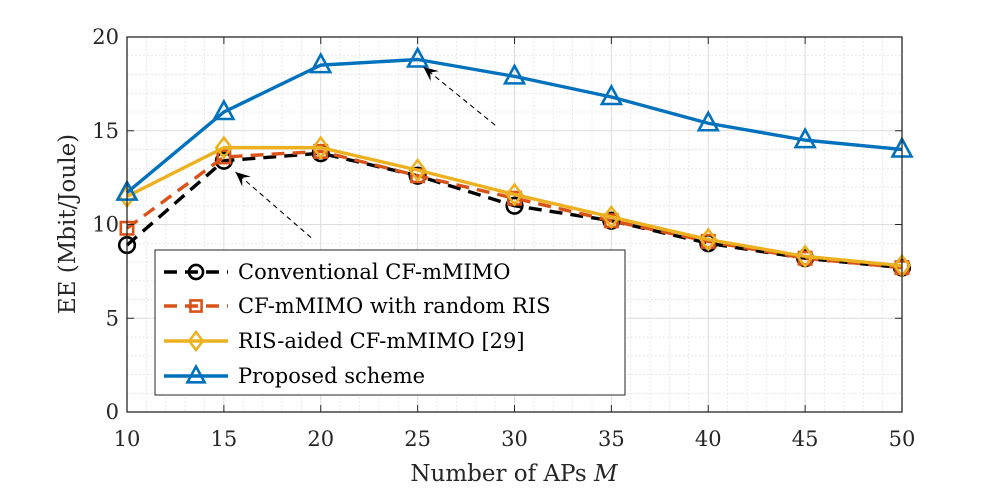 The image size is (997, 496). What do you see at coordinates (331, 376) in the screenshot?
I see `legend-label: Proposed scheme` at bounding box center [331, 376].